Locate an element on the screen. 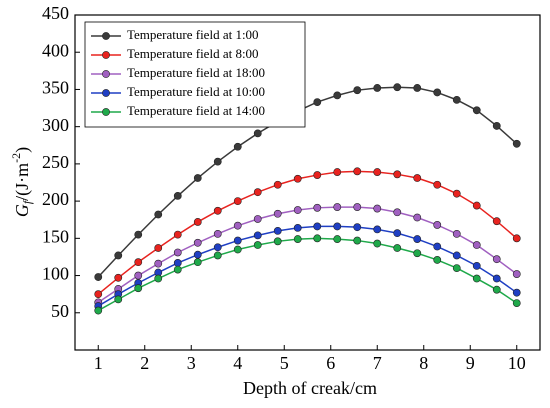 The width and height of the screenshot is (550, 408). legend-marker is located at coordinates (106, 112).